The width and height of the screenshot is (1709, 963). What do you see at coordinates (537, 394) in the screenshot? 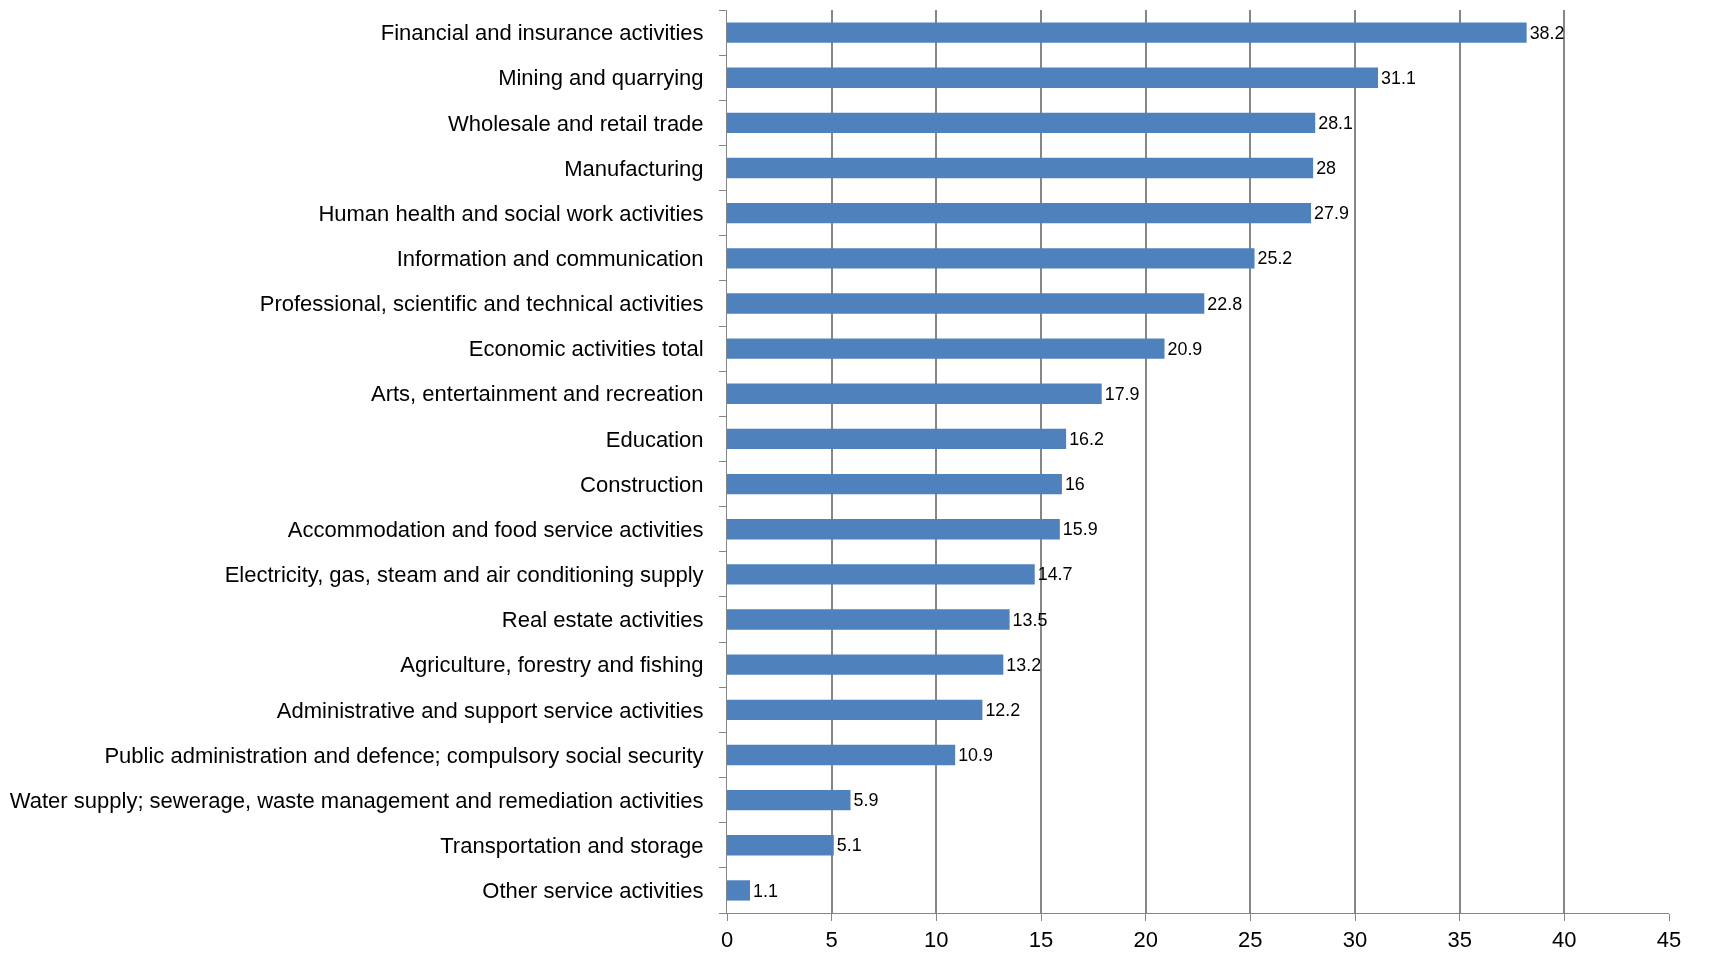
I see `y-tick-label: Arts, entertainment and recreation` at bounding box center [537, 394].